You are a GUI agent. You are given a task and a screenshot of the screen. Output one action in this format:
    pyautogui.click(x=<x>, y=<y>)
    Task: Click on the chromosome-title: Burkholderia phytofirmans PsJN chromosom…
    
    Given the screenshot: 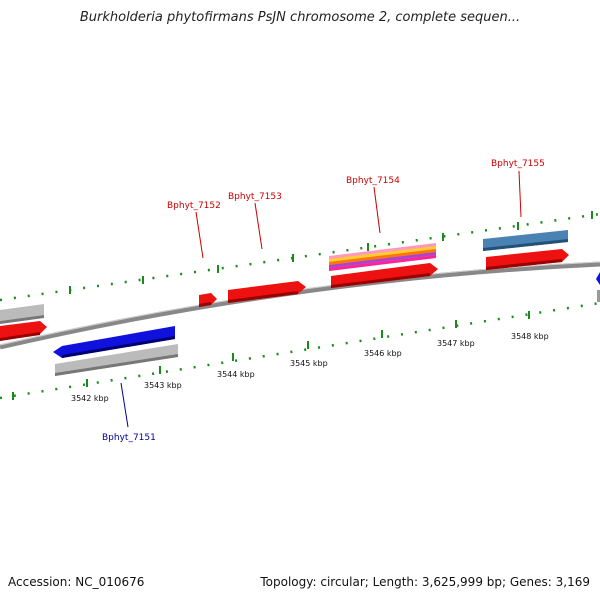 What is the action you would take?
    pyautogui.click(x=300, y=17)
    